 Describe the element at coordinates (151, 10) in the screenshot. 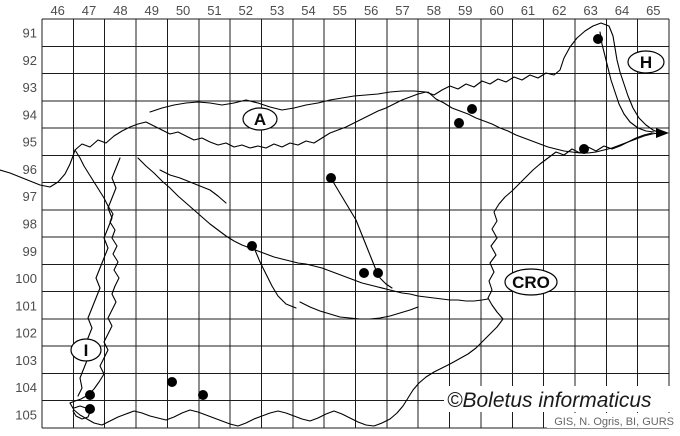

I see `col-label-49: 49` at that location.